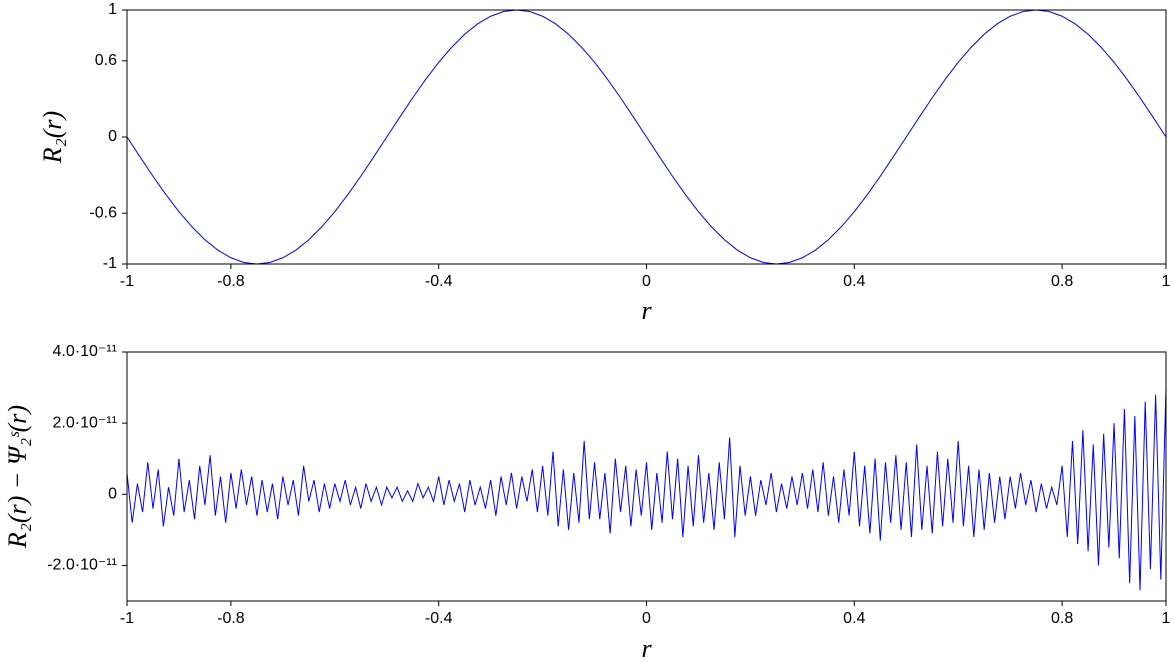 The height and width of the screenshot is (663, 1174). Describe the element at coordinates (82, 565) in the screenshot. I see `y-tick-label: -2.0·10⁻¹¹` at that location.